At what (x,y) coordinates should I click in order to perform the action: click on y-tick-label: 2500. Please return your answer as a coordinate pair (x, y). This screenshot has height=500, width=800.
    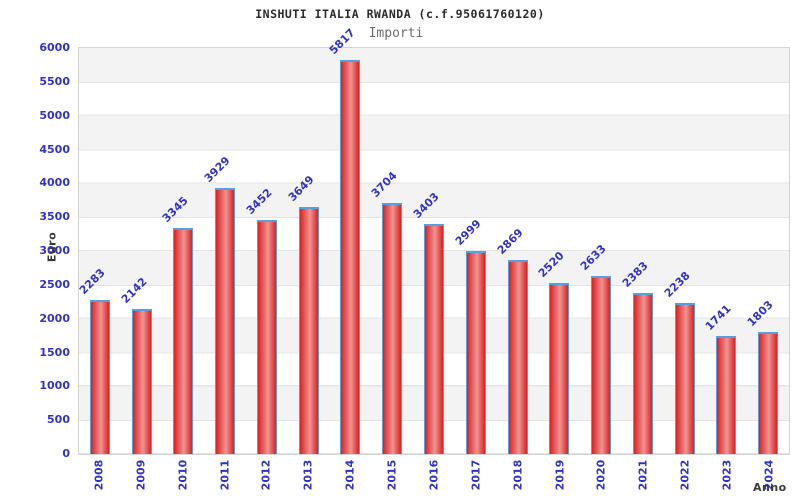
    Looking at the image, I should click on (54, 284).